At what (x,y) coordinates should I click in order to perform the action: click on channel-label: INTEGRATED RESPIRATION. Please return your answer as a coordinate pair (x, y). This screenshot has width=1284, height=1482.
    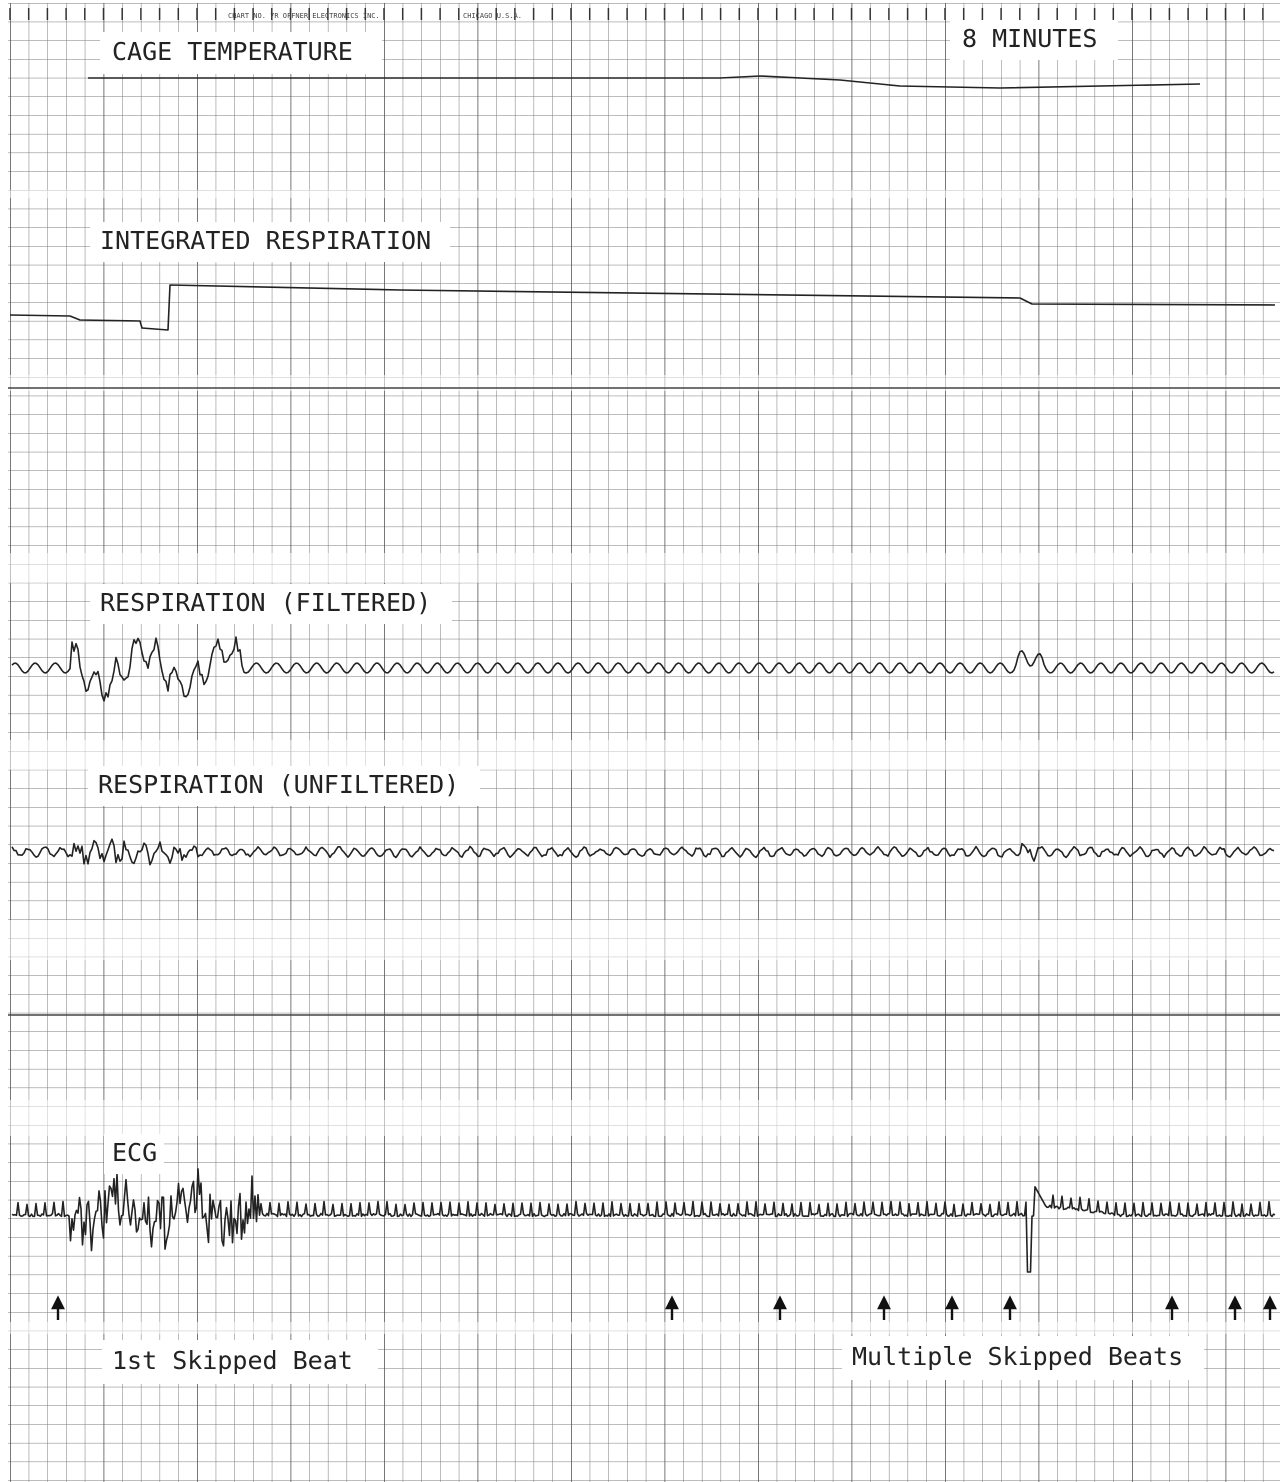
    Looking at the image, I should click on (265, 240).